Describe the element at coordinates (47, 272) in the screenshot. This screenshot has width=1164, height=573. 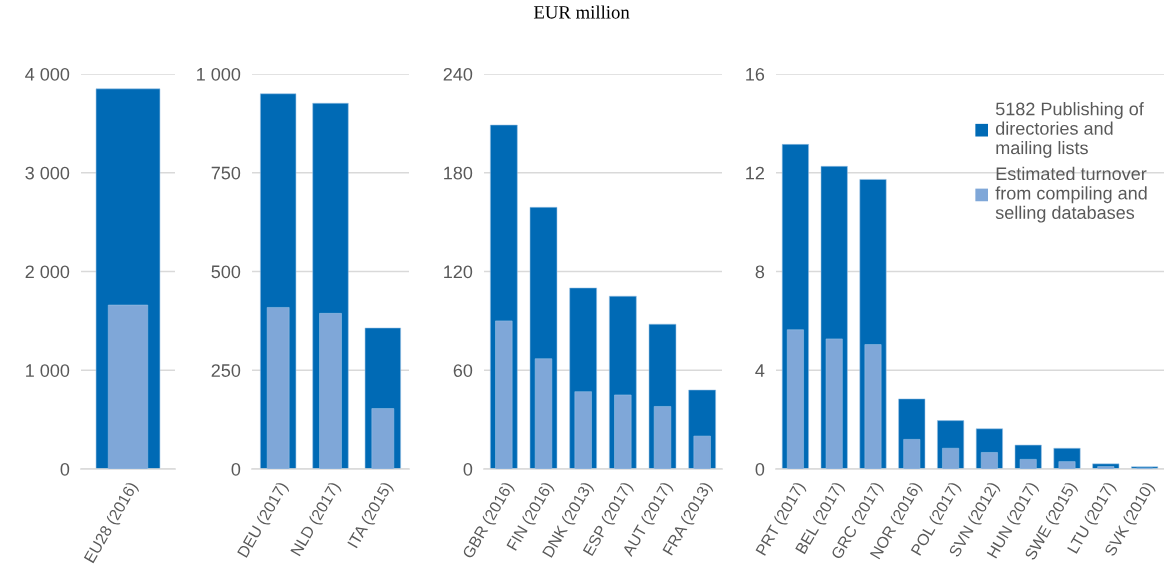
I see `y-tick-label: 2 000` at that location.